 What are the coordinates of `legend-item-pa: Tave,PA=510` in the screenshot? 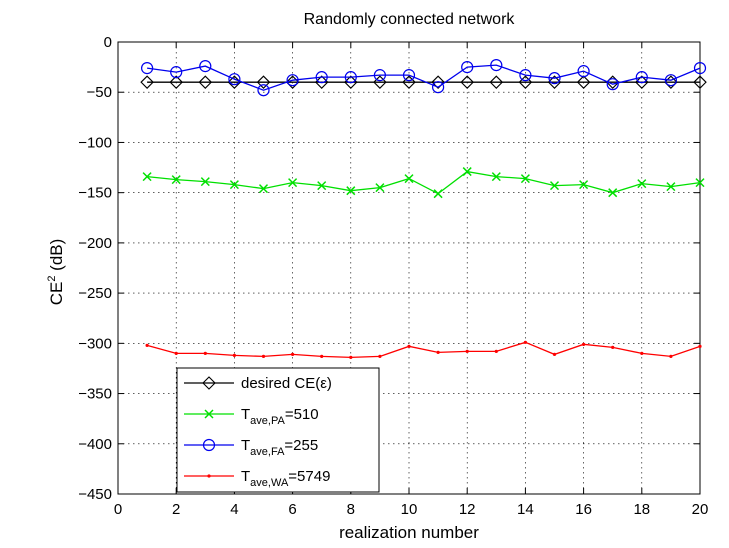 It's located at (251, 416).